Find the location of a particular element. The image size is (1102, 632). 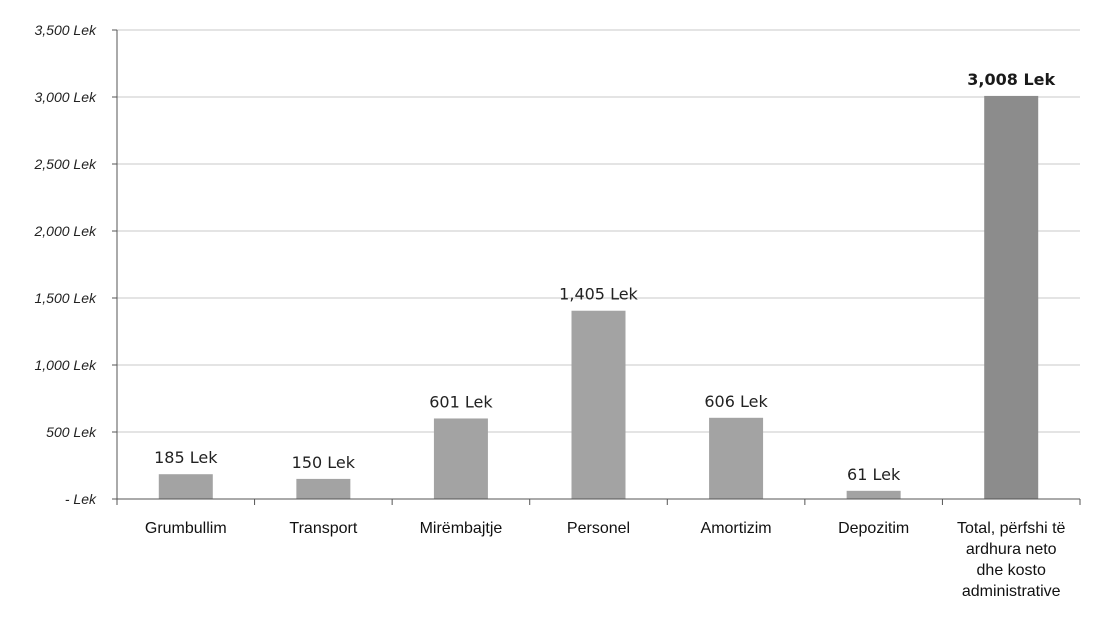

data-label: 606 Lek is located at coordinates (736, 401).